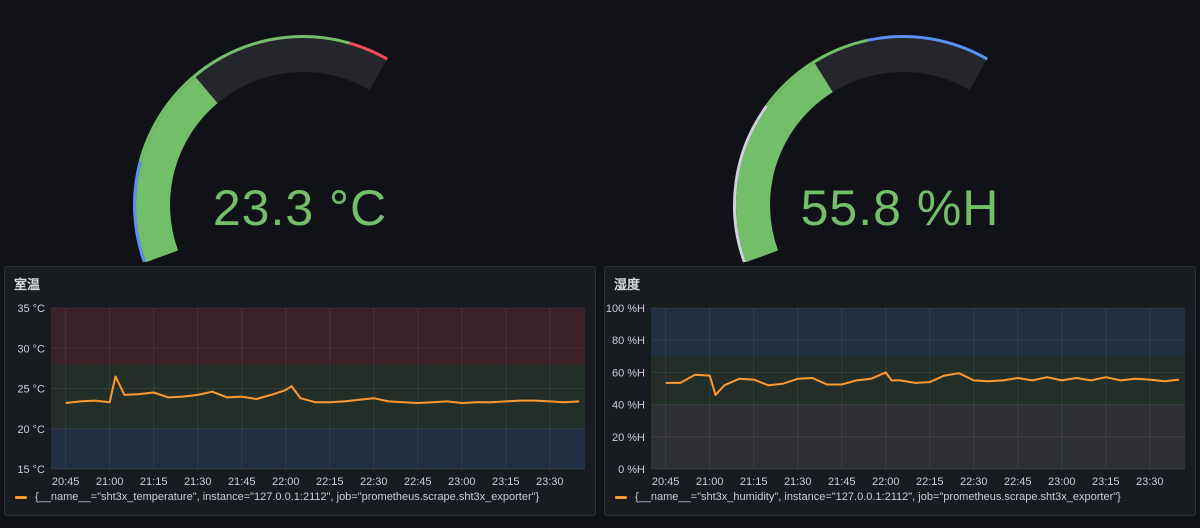 Image resolution: width=1200 pixels, height=528 pixels. I want to click on y-tick-label: 25 °C, so click(31, 390).